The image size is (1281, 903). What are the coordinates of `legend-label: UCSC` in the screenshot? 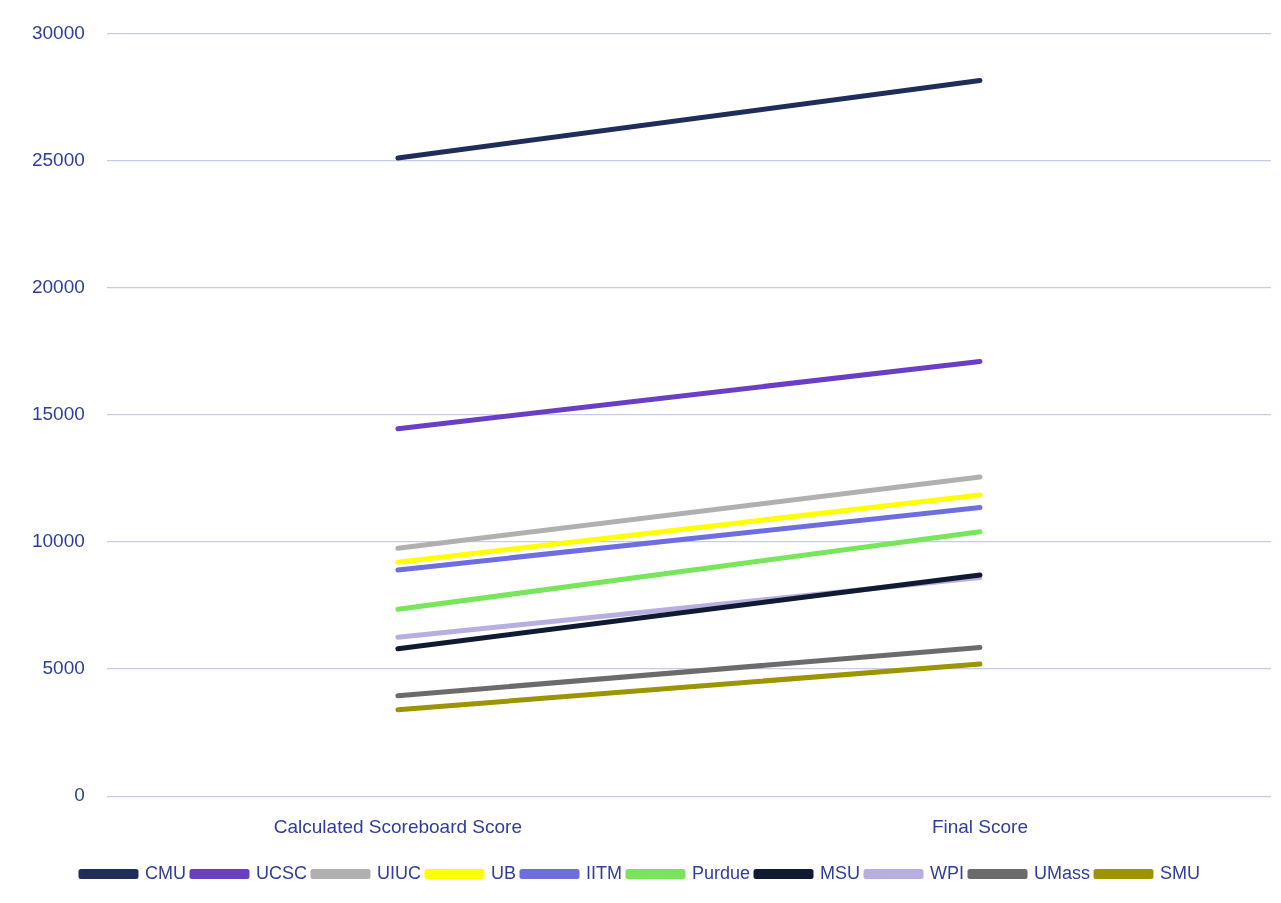 It's located at (281, 872).